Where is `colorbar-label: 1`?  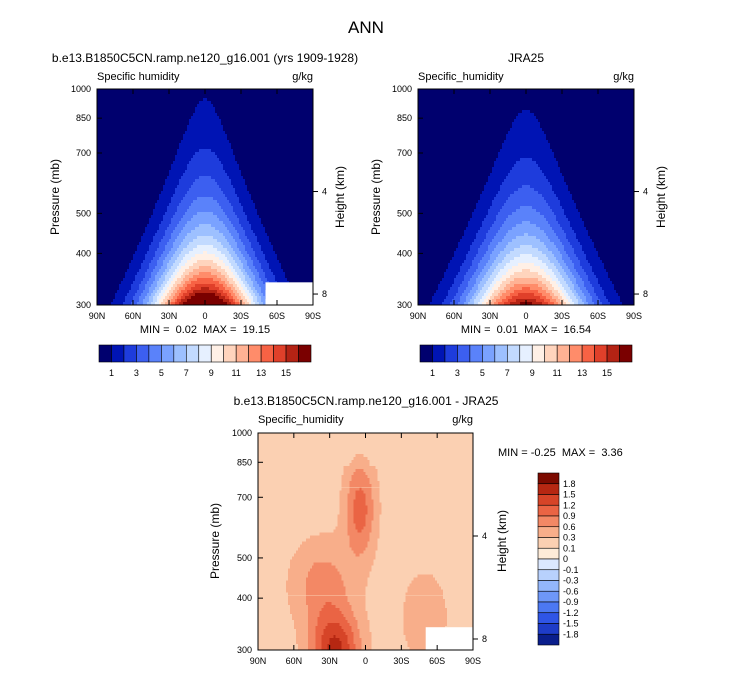
colorbar-label: 1 is located at coordinates (111, 373).